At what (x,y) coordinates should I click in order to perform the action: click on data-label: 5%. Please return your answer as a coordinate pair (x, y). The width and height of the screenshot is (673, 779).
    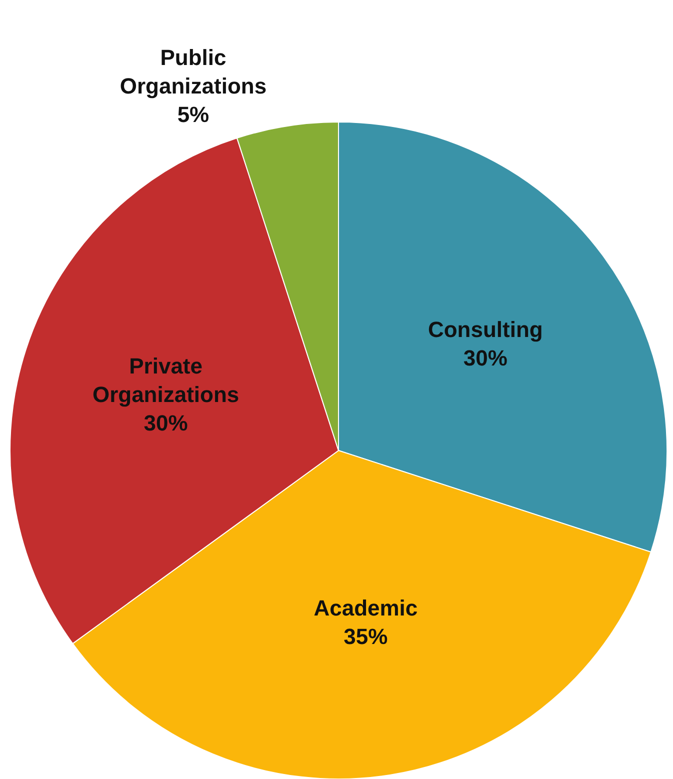
    Looking at the image, I should click on (193, 115).